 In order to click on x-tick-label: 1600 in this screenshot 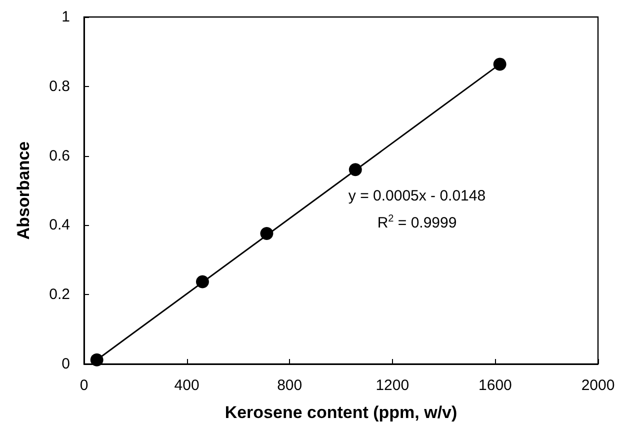, I will do `click(495, 385)`.